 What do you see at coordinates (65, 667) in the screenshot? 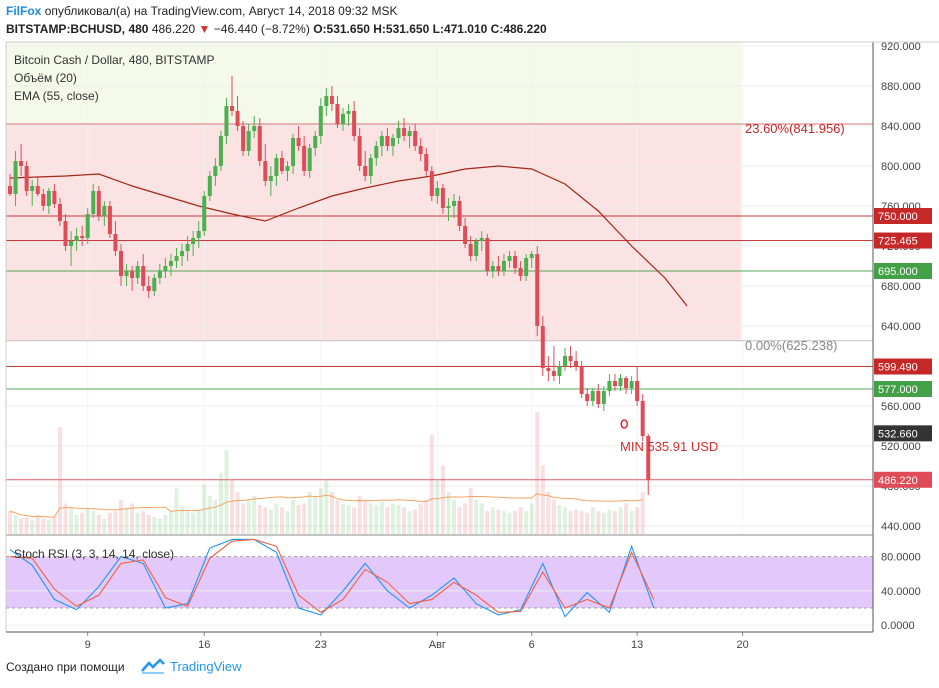
I see `footer-text: Создано при помощи` at bounding box center [65, 667].